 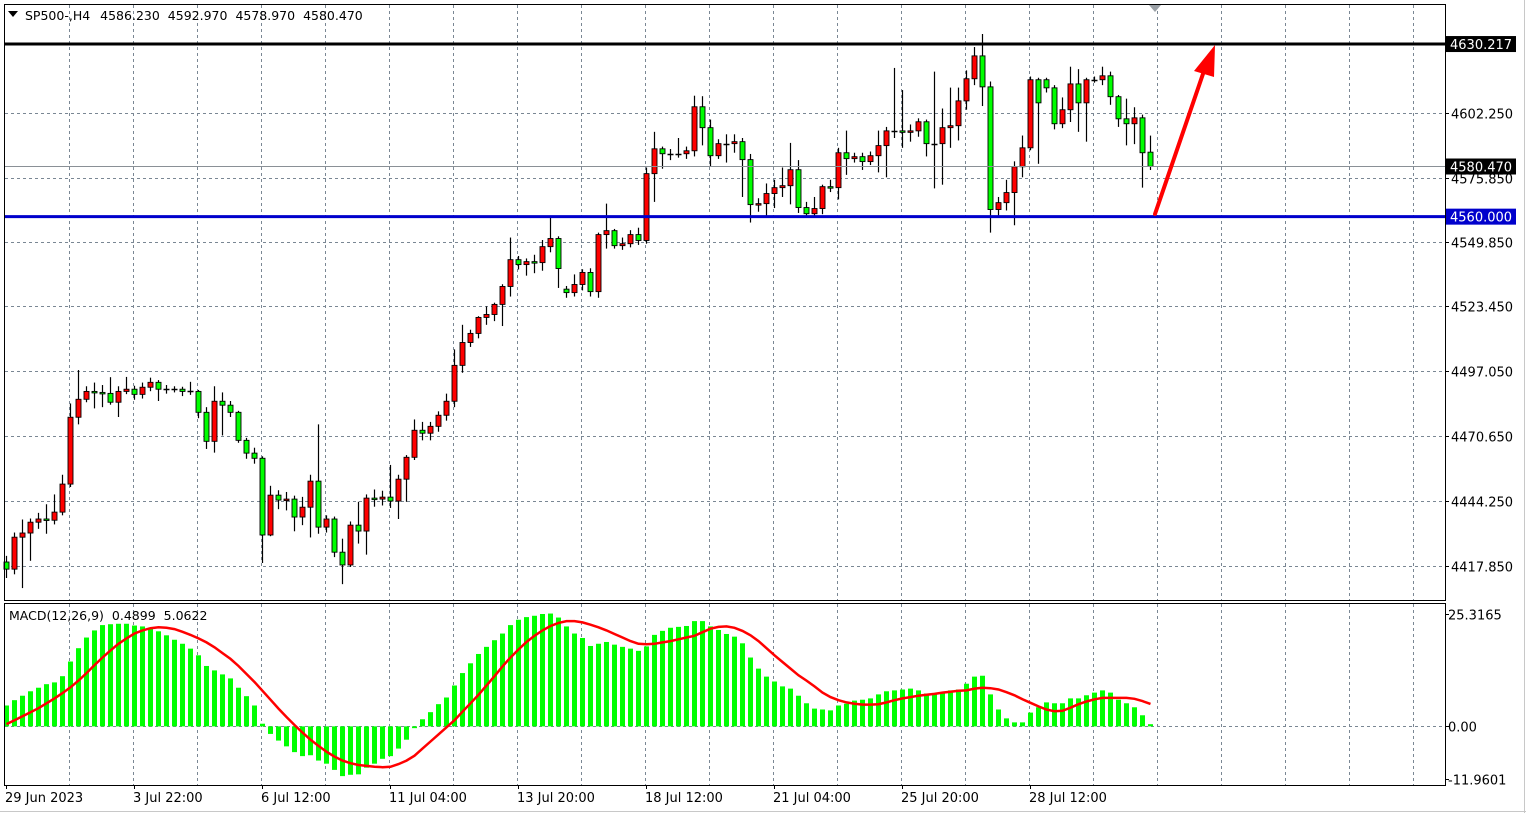 What do you see at coordinates (13, 14) in the screenshot?
I see `dropdown-triangle-icon` at bounding box center [13, 14].